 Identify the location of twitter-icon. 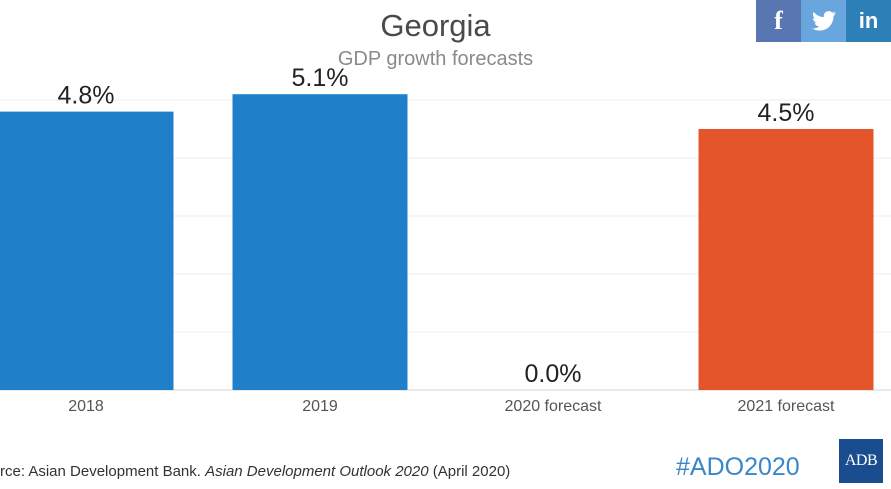
(823, 21).